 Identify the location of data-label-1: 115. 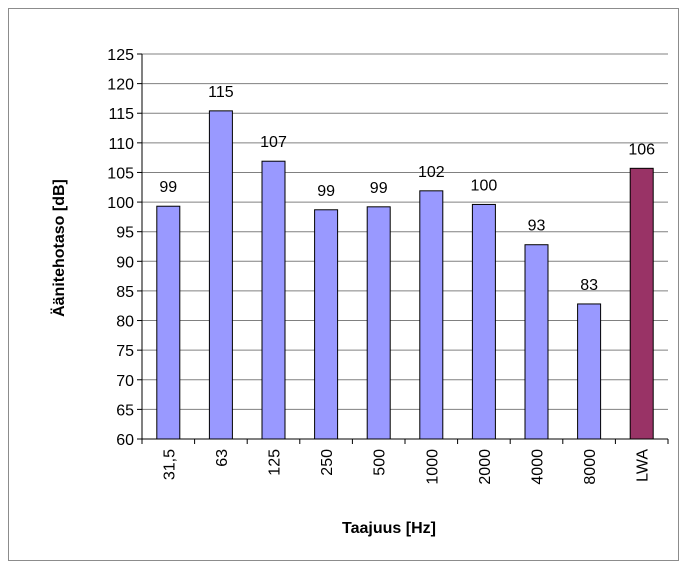
(221, 92).